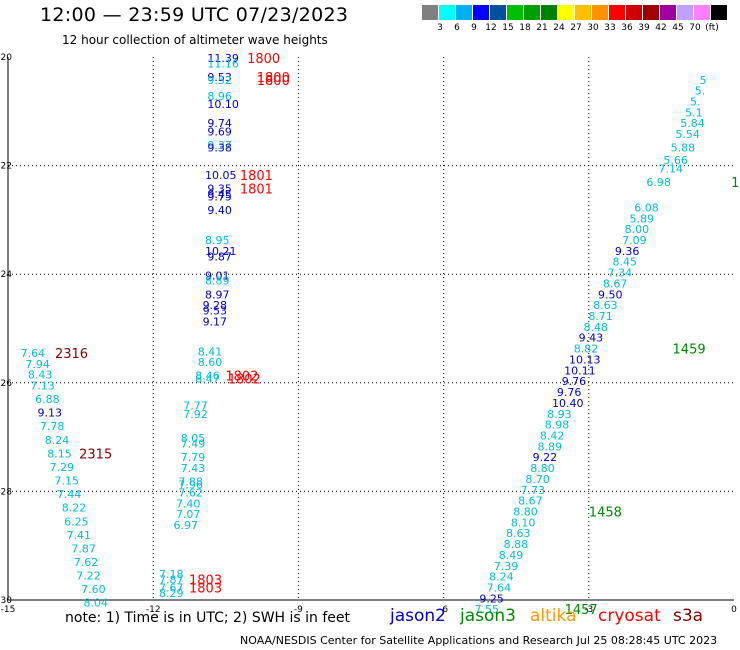  I want to click on wave-height-label: 8.88, so click(516, 544).